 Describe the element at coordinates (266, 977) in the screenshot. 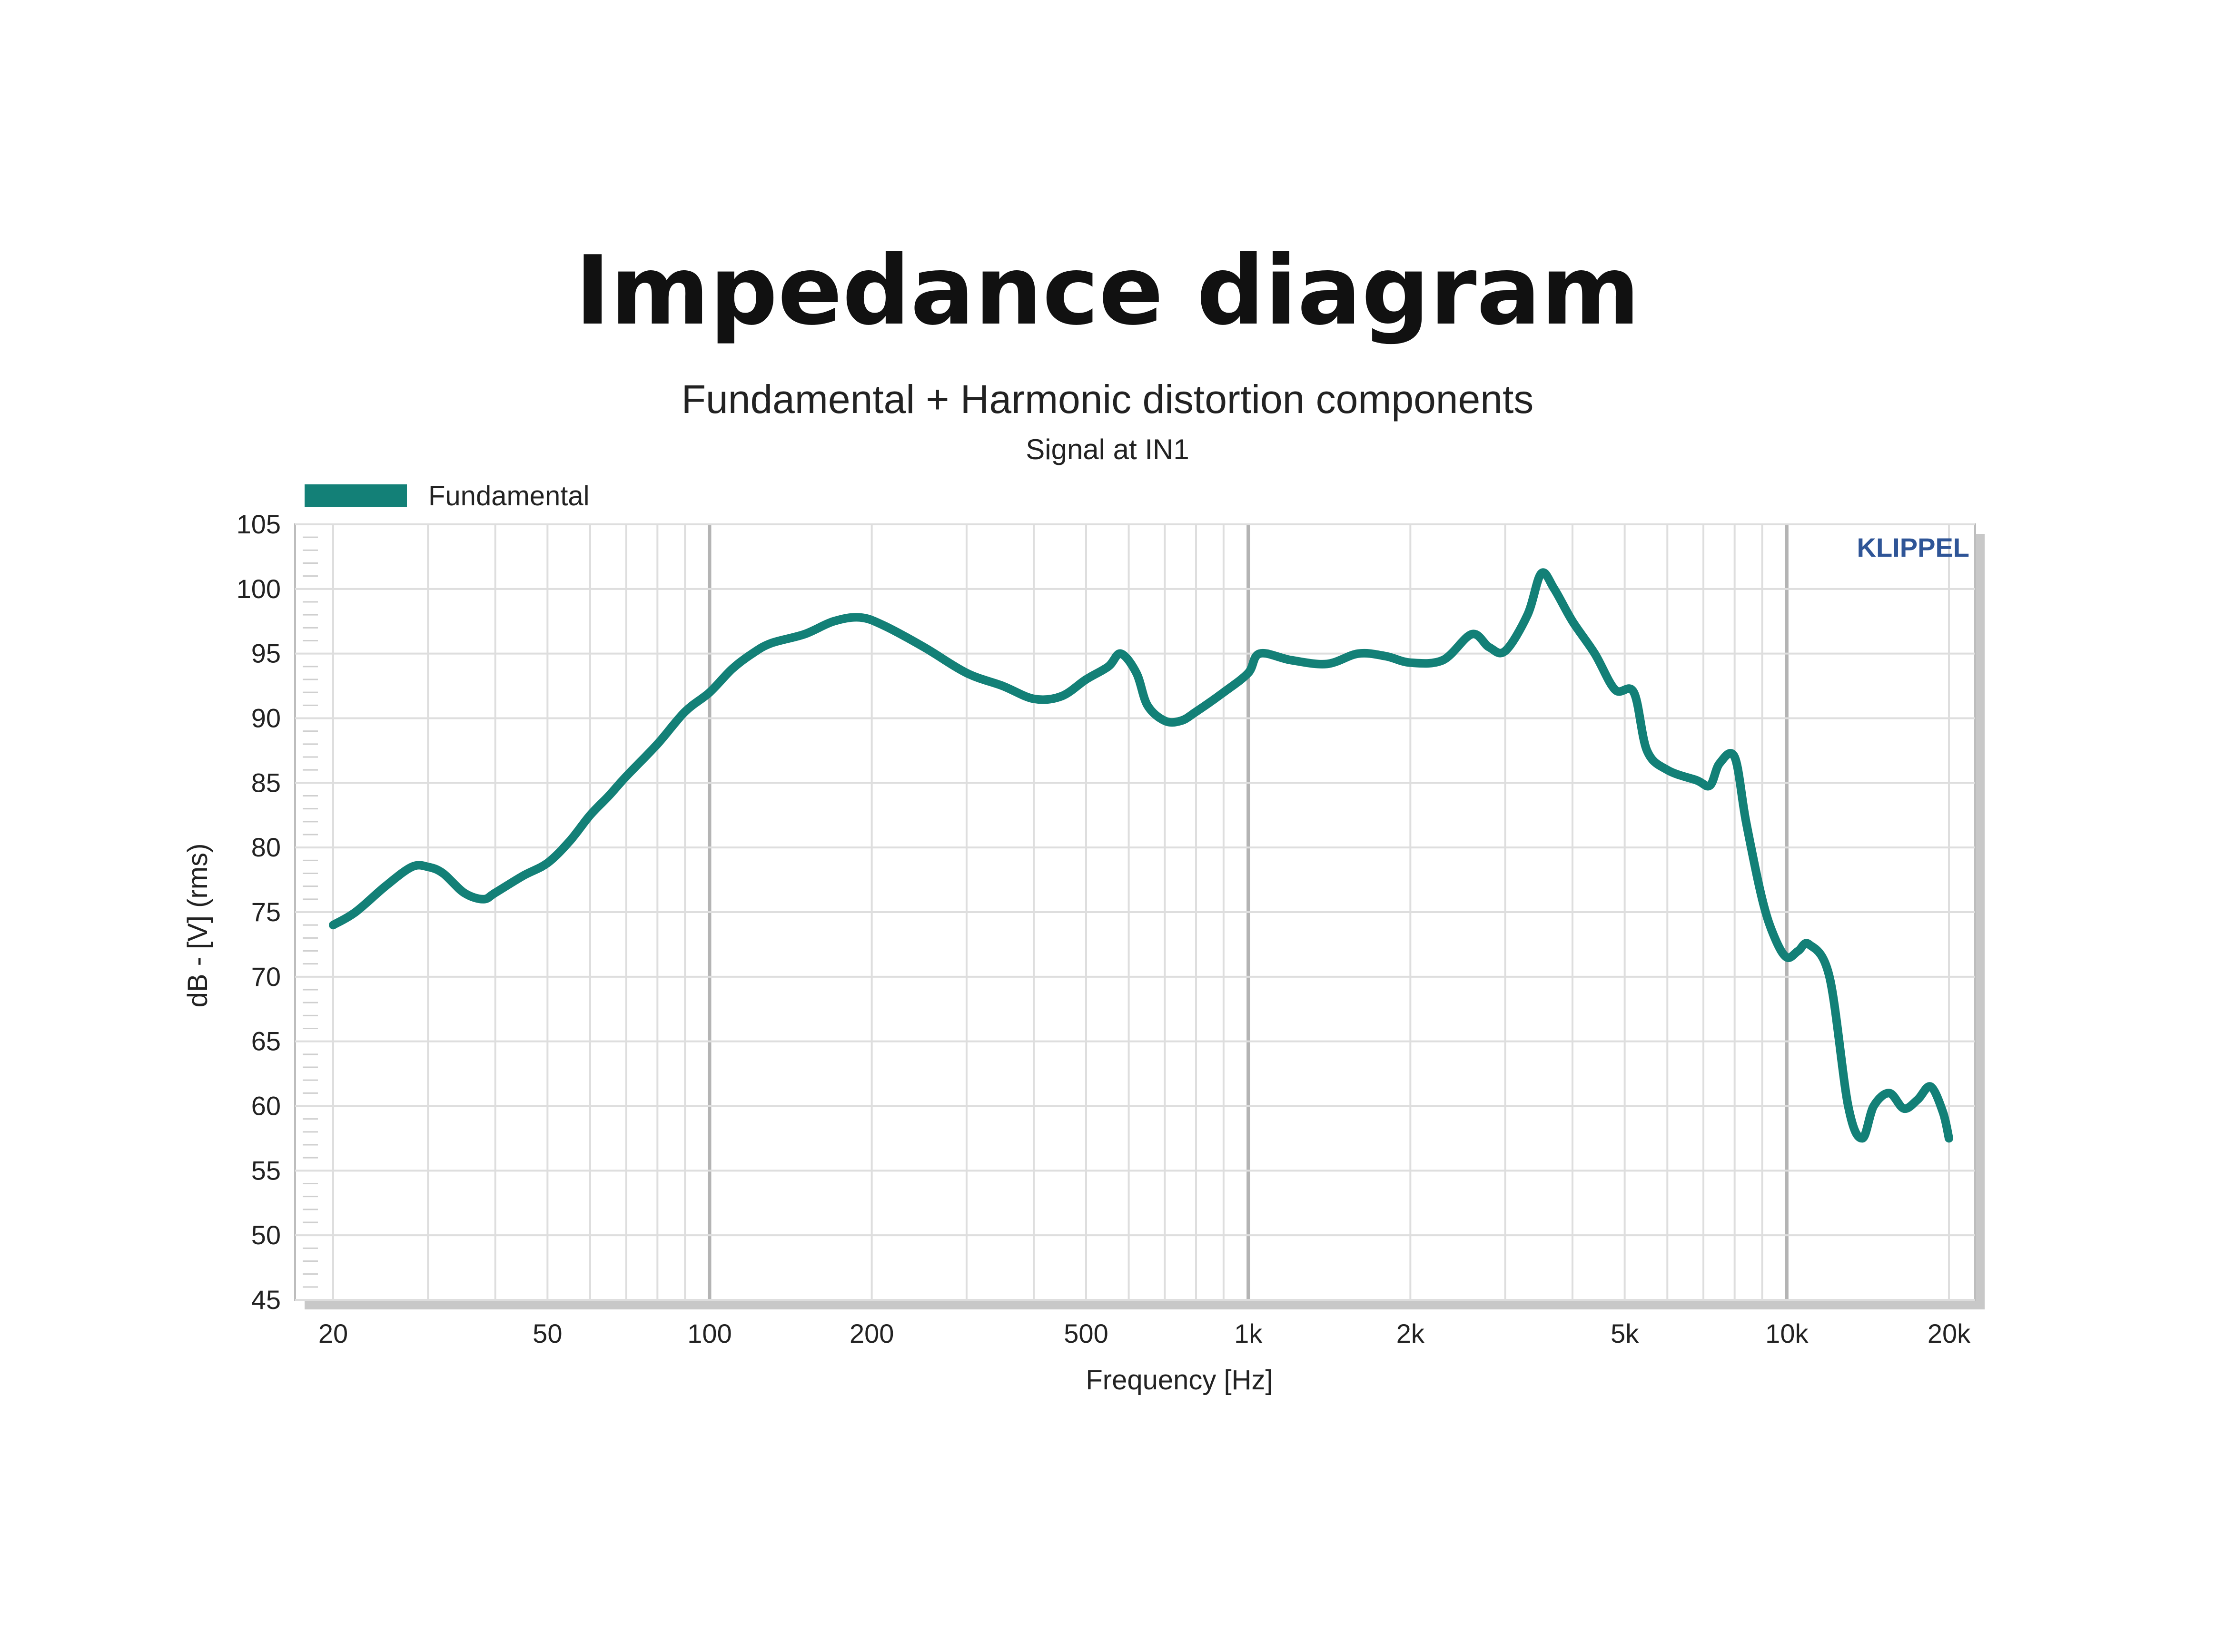

I see `y-tick-label: 70` at that location.